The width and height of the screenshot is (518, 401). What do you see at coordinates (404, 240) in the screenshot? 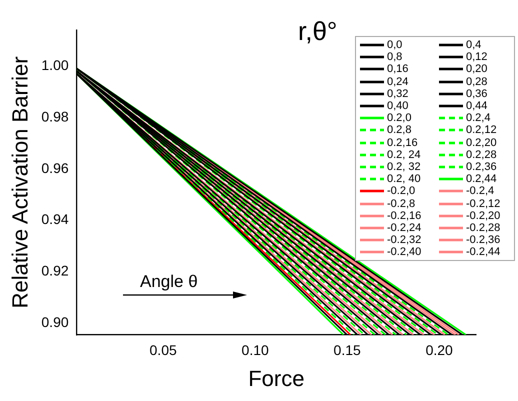
I see `legend-label: -0.2,32` at bounding box center [404, 240].